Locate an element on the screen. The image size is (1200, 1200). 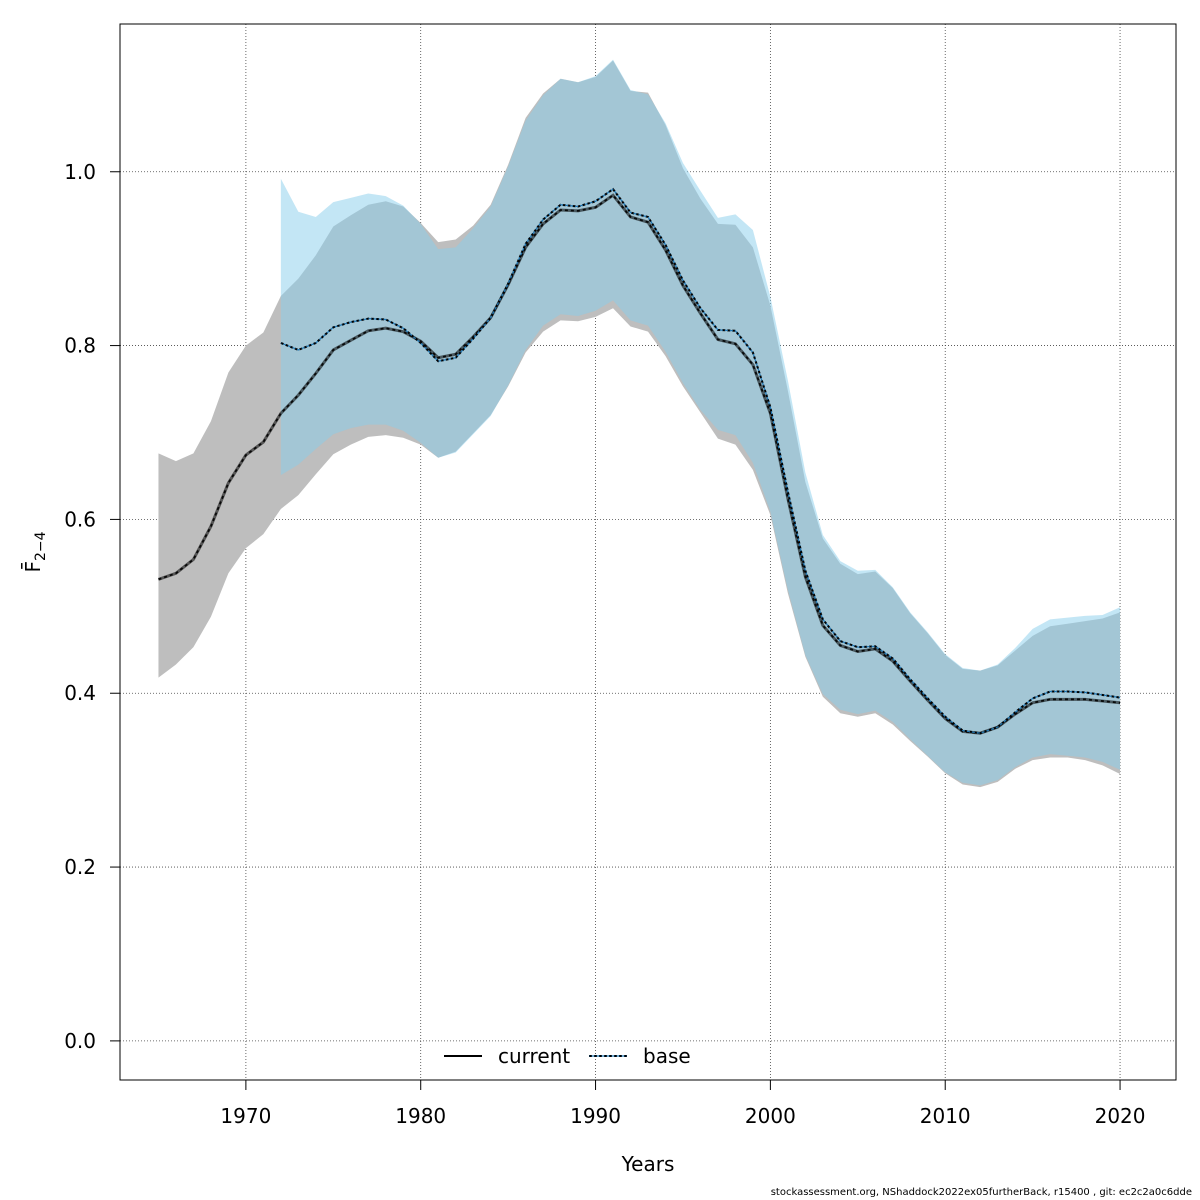
y-axis-title: F̄2−4 is located at coordinates (34, 551).